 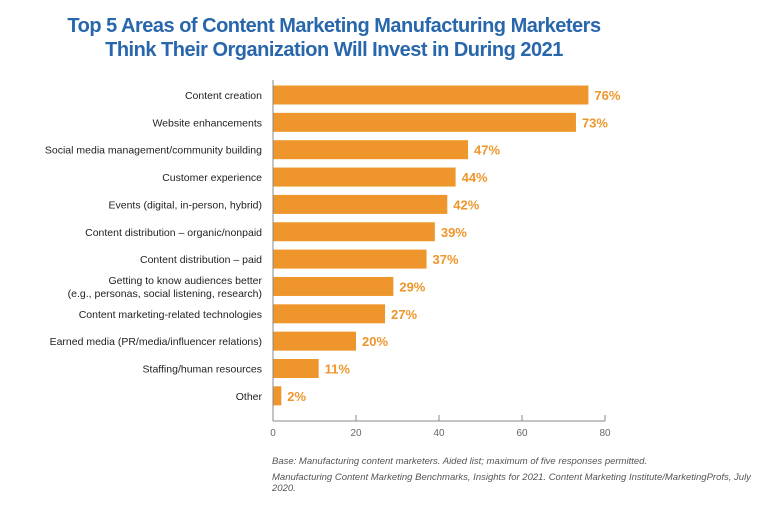 I want to click on category-label: Other, so click(x=249, y=397).